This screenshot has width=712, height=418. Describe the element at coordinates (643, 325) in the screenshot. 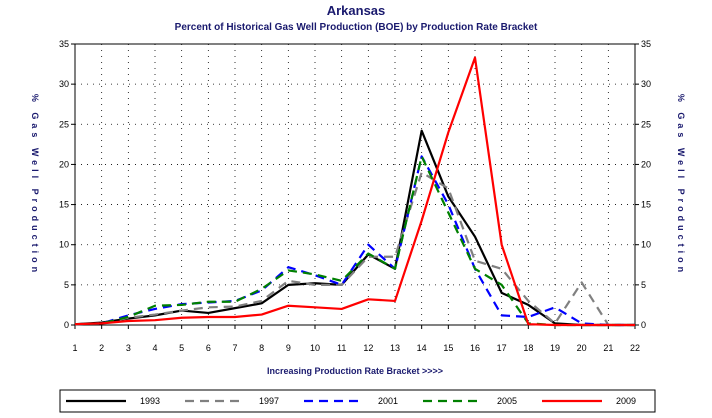

I see `y-tick-label-right: 0` at that location.